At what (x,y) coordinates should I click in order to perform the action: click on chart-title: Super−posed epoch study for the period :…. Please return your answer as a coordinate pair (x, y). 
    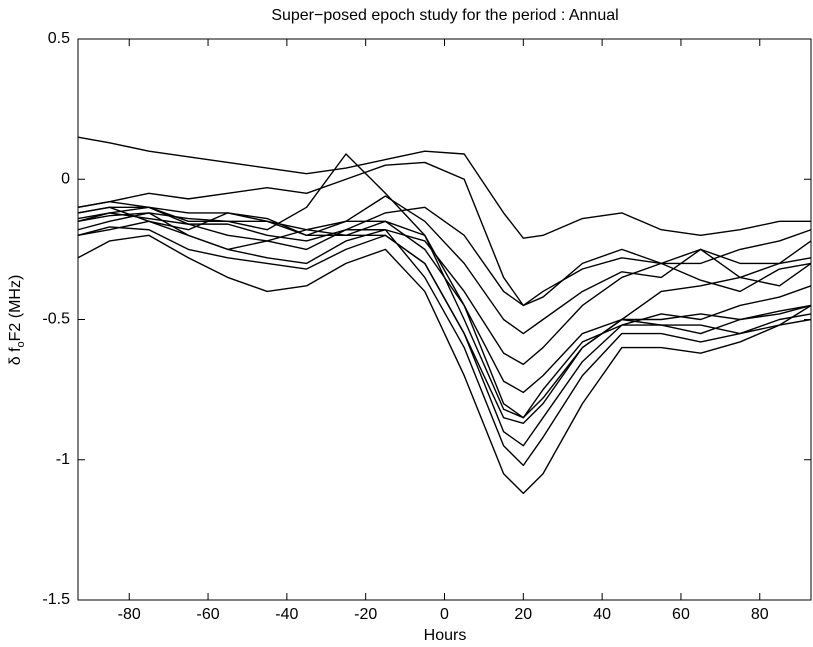
    Looking at the image, I should click on (444, 15).